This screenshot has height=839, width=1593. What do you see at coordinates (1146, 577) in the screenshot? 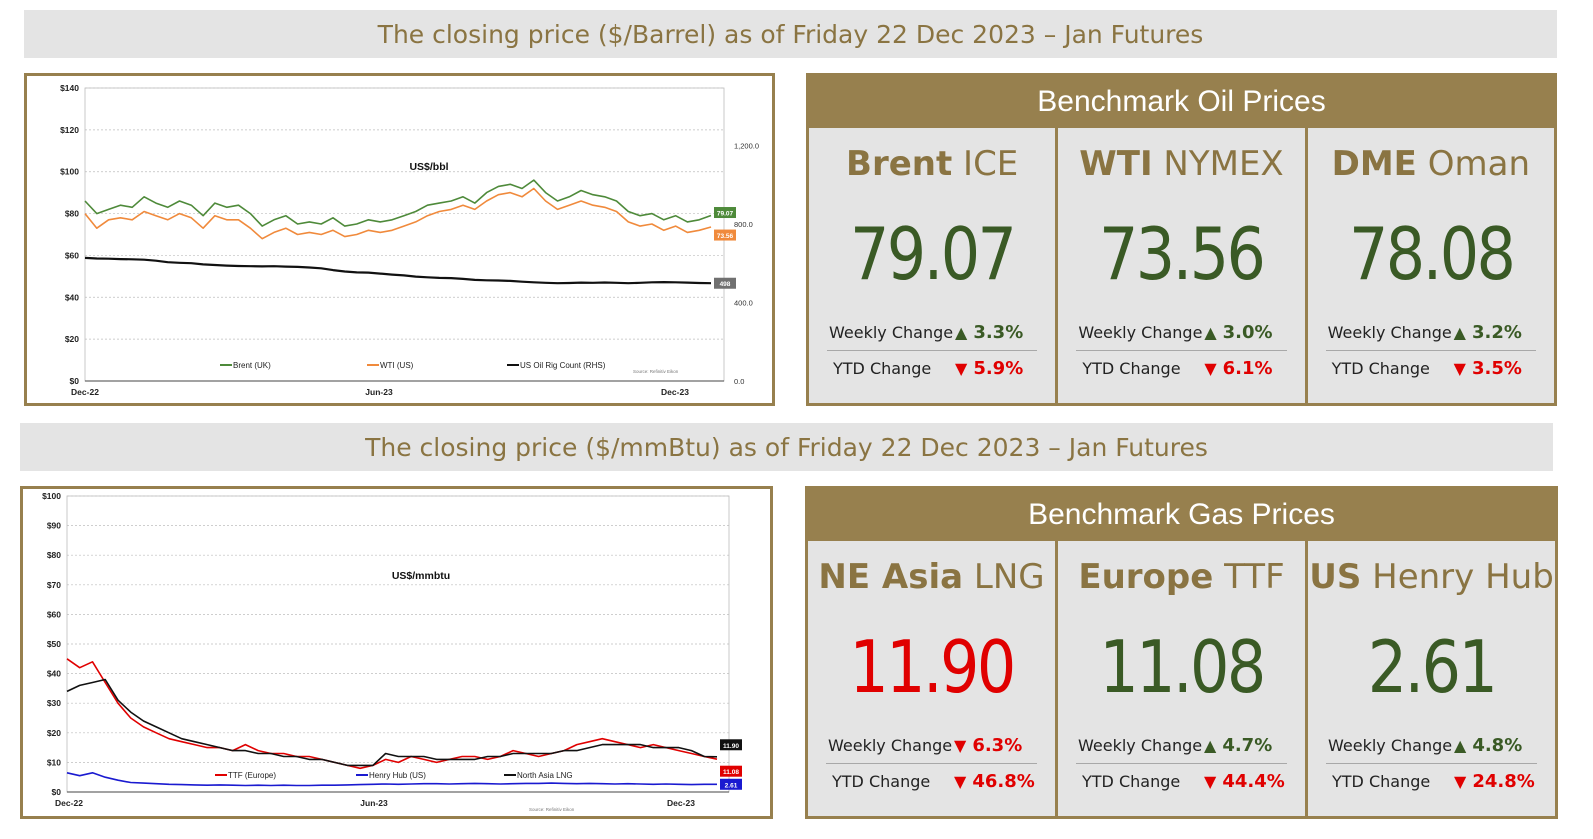
I see `benchmark-name-bold: Europe` at bounding box center [1146, 577].